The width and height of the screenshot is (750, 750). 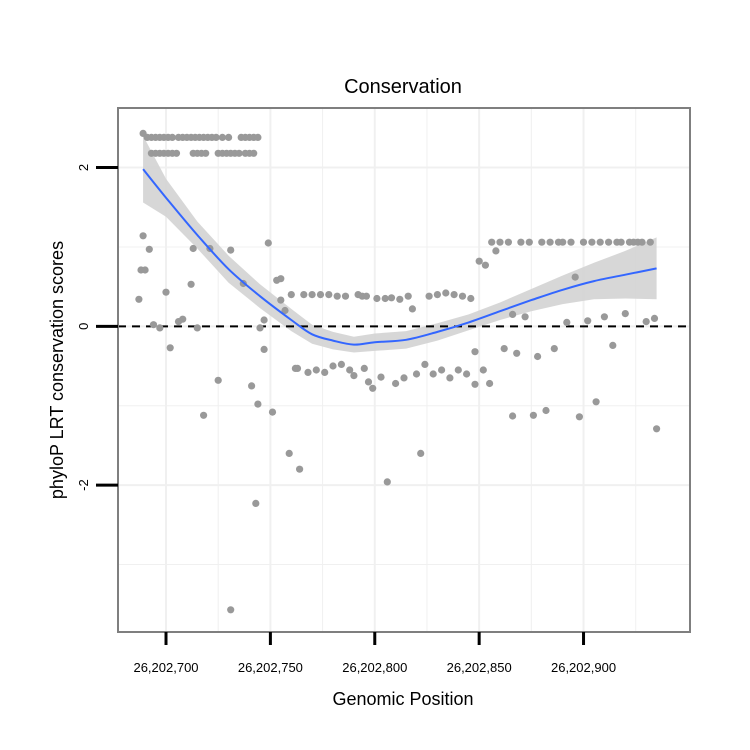 What do you see at coordinates (403, 87) in the screenshot?
I see `chart-title: Conservation` at bounding box center [403, 87].